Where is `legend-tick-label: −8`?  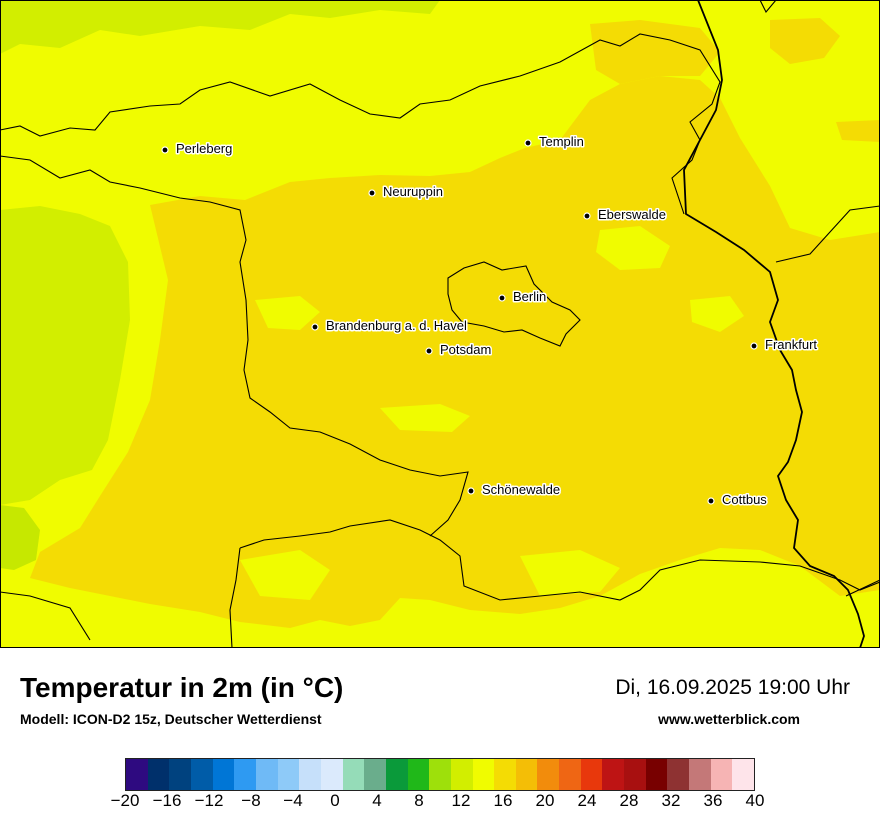
legend-tick-label: −8 is located at coordinates (251, 800).